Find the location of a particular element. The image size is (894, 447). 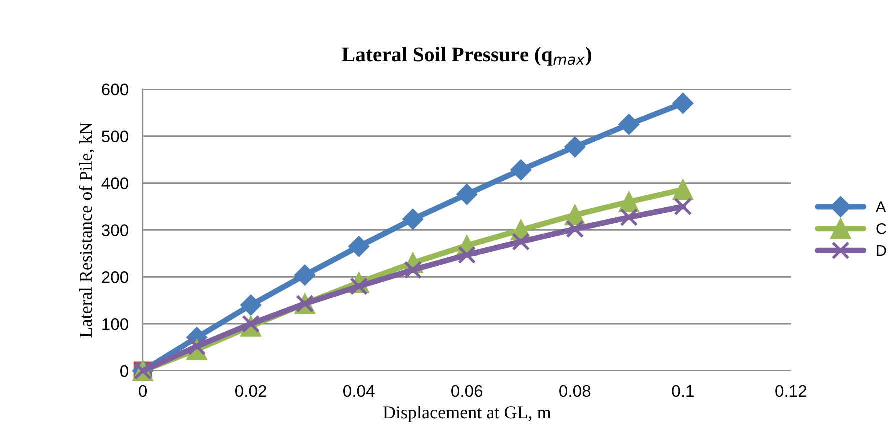

x-tick-label: 0.12 is located at coordinates (791, 391).